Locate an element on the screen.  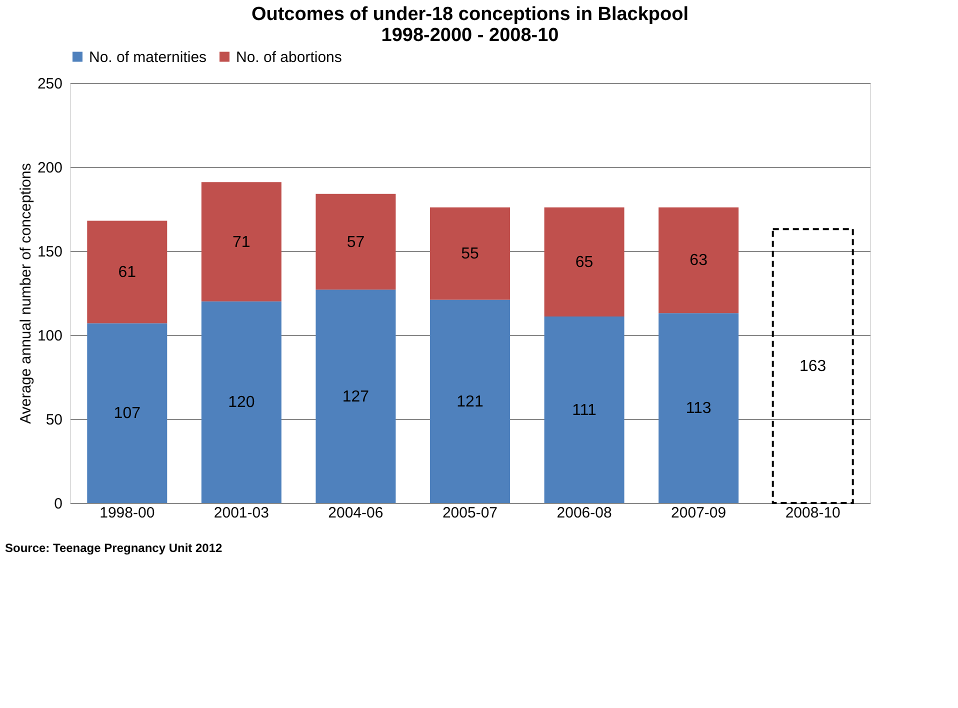
data-label: 163 is located at coordinates (813, 367).